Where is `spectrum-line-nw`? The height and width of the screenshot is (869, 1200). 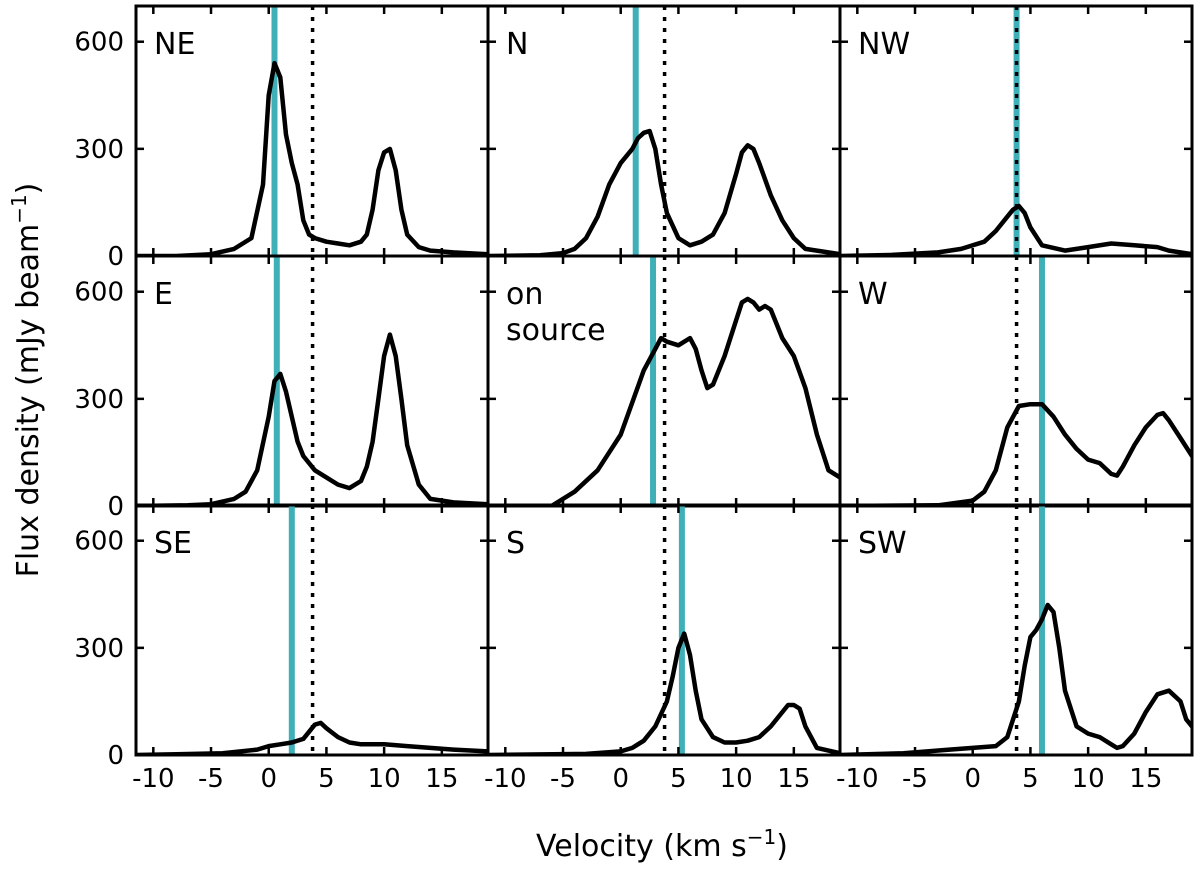
spectrum-line-nw is located at coordinates (1016, 229).